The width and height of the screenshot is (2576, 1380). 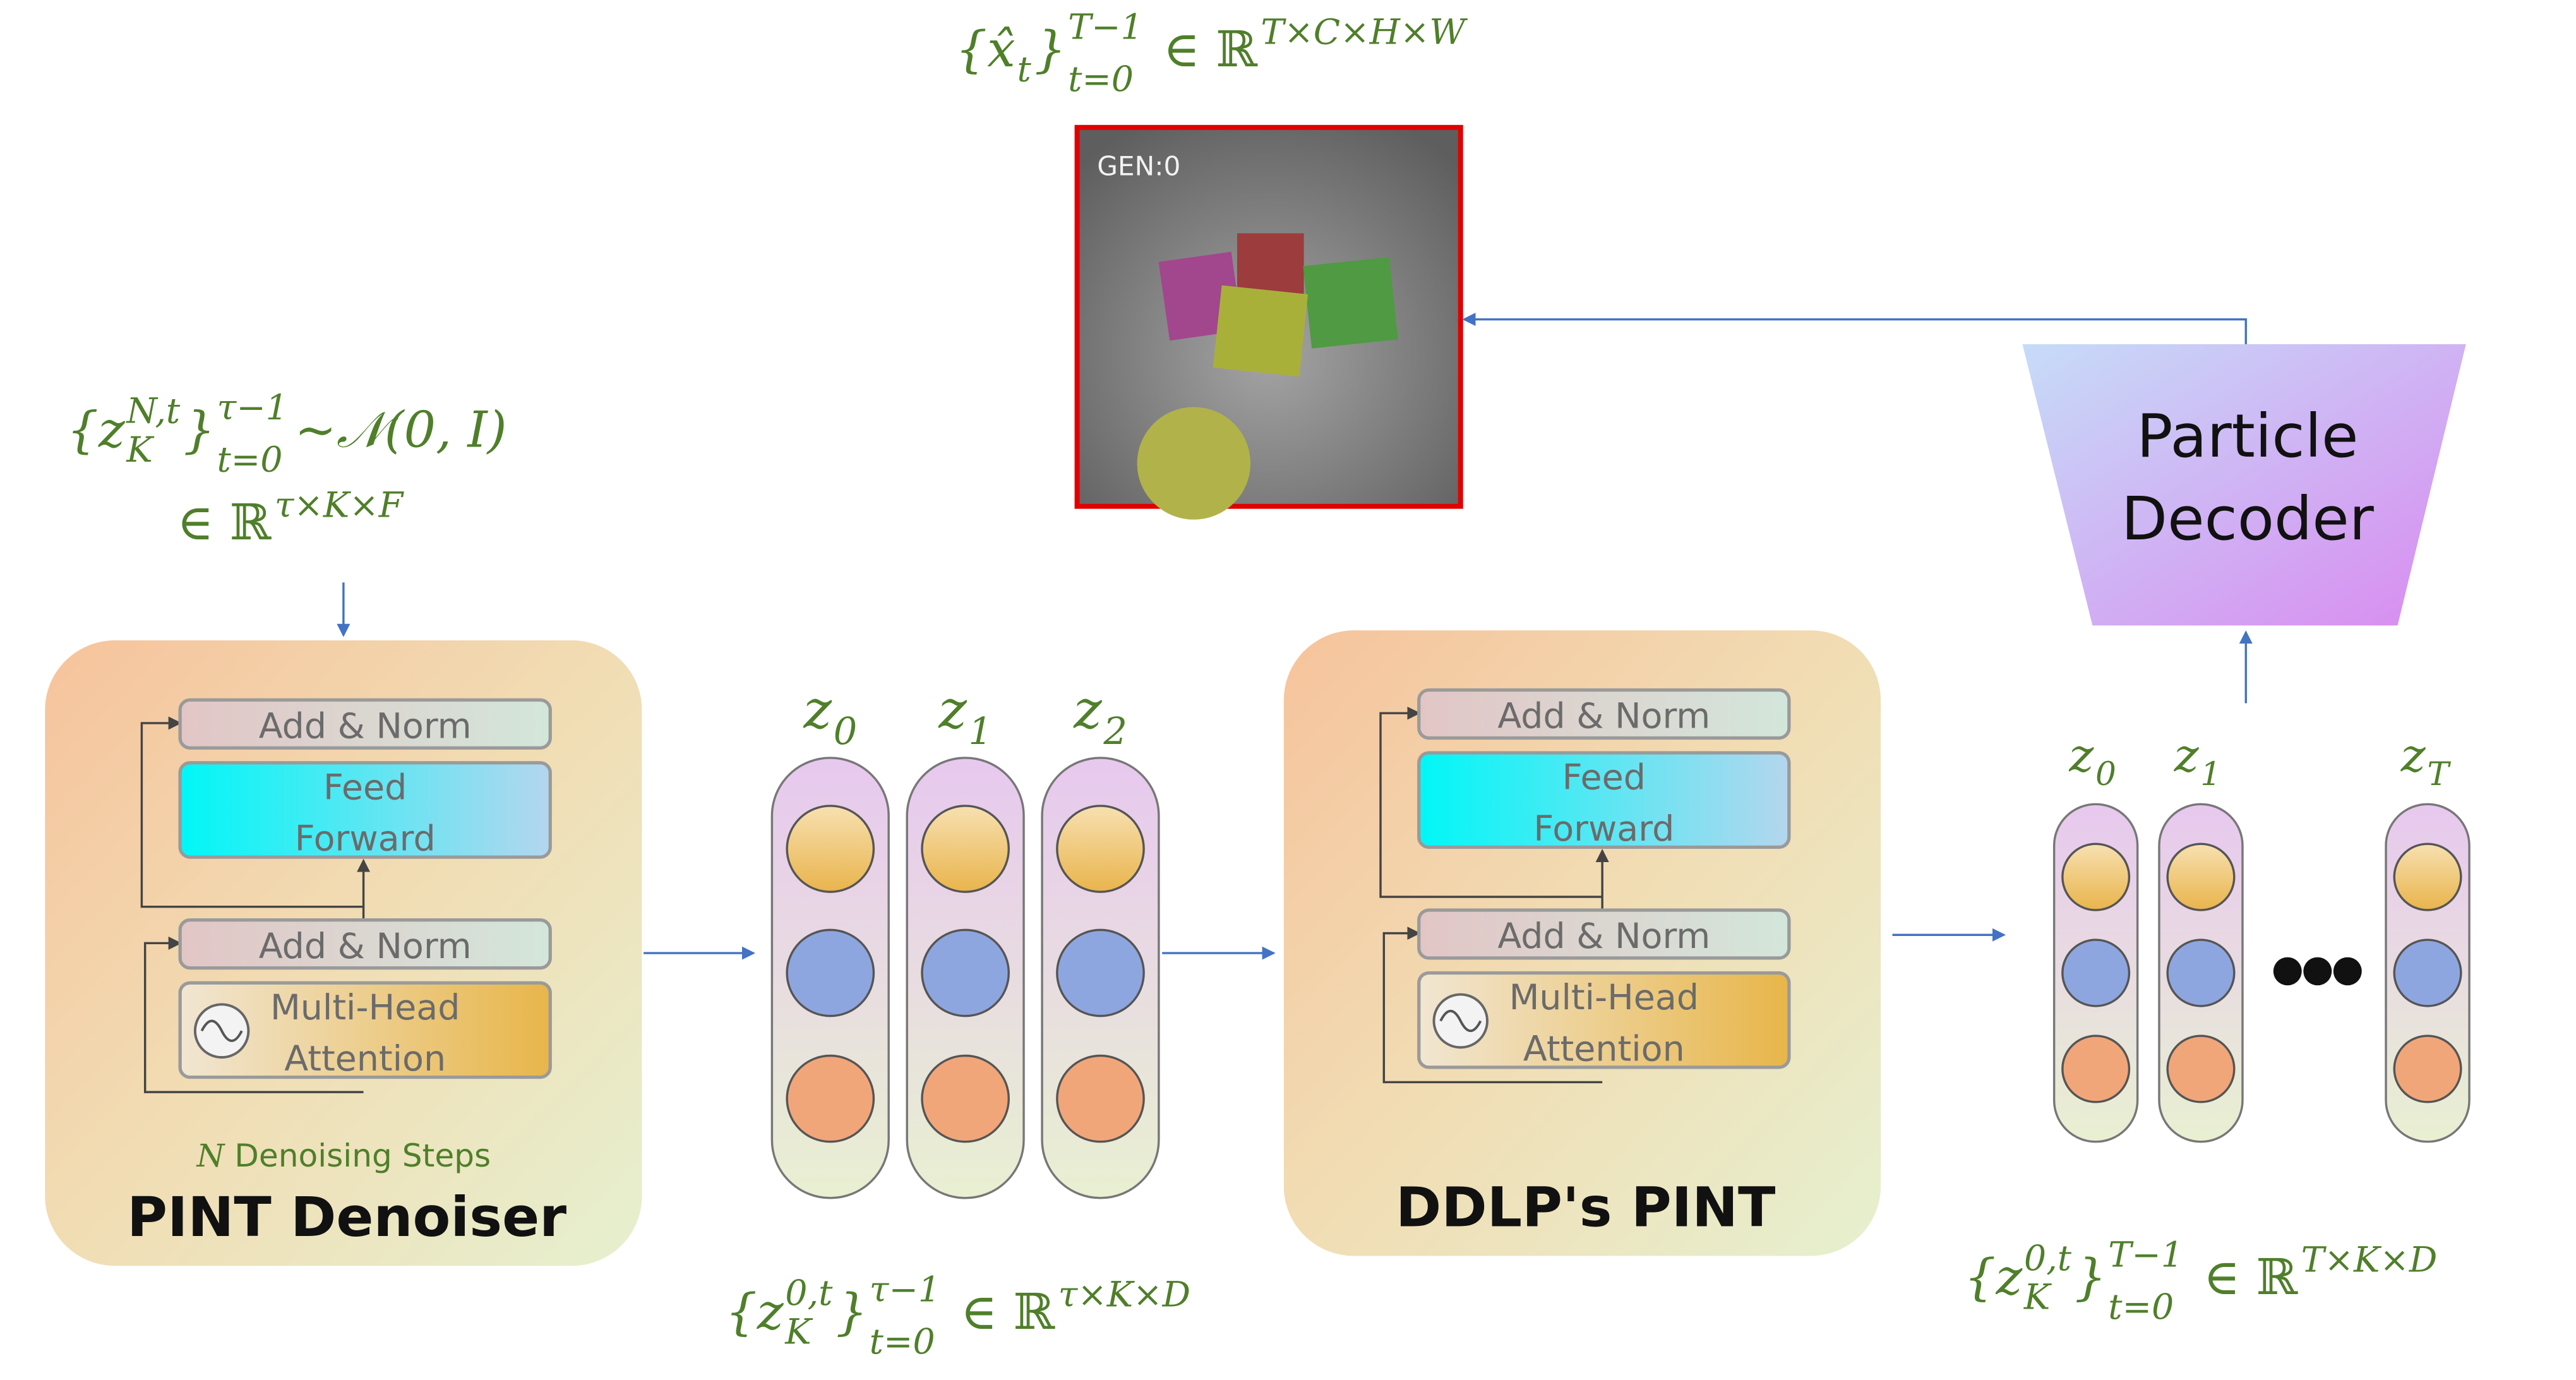 I want to click on sphere, so click(x=1194, y=463).